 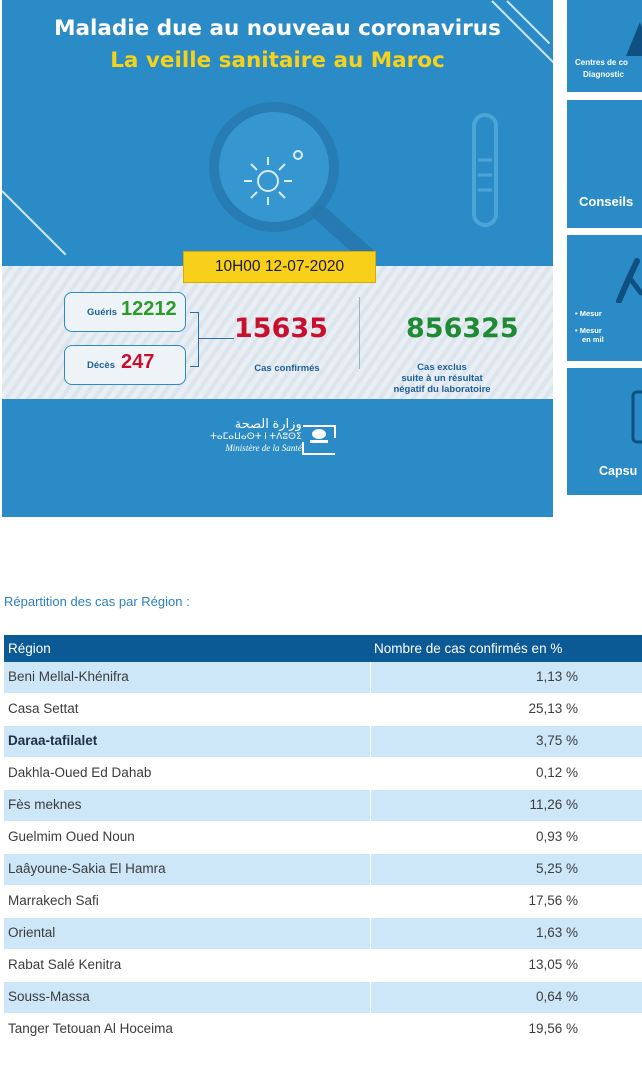 I want to click on column-header-percent: Nombre de cas confirmés en %, so click(x=468, y=648).